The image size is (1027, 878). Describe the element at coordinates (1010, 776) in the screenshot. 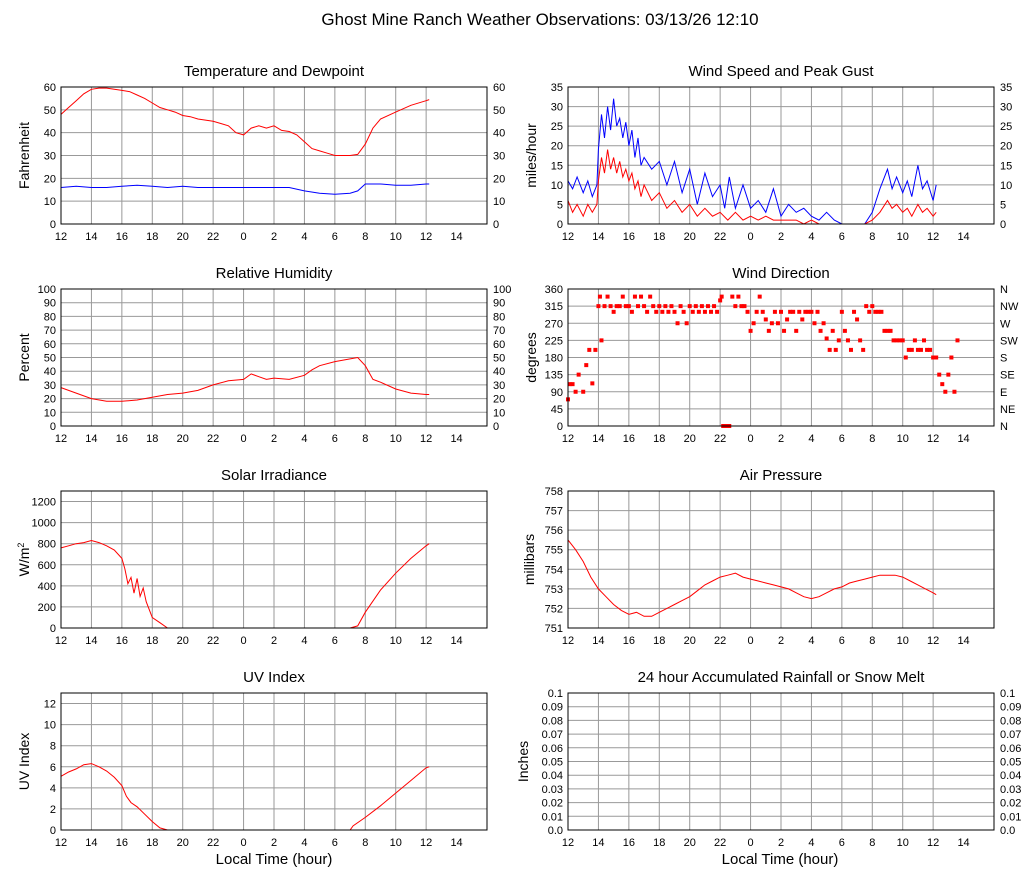

I see `right-tick-label: 0.04` at that location.